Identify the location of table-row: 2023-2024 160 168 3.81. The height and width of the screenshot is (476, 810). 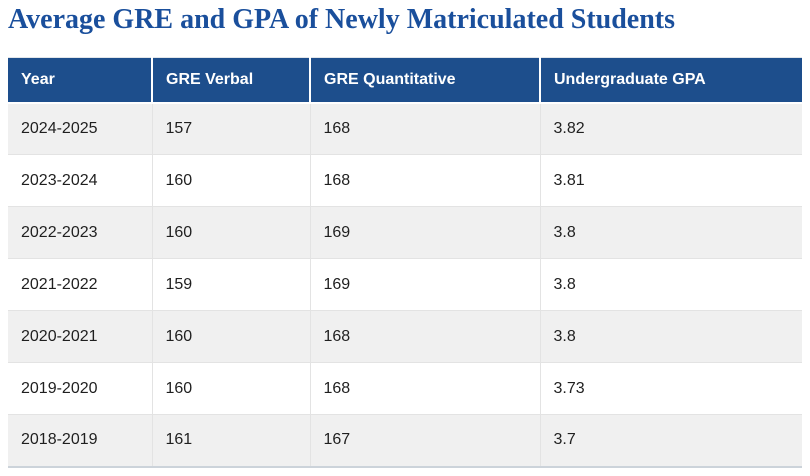
(405, 180).